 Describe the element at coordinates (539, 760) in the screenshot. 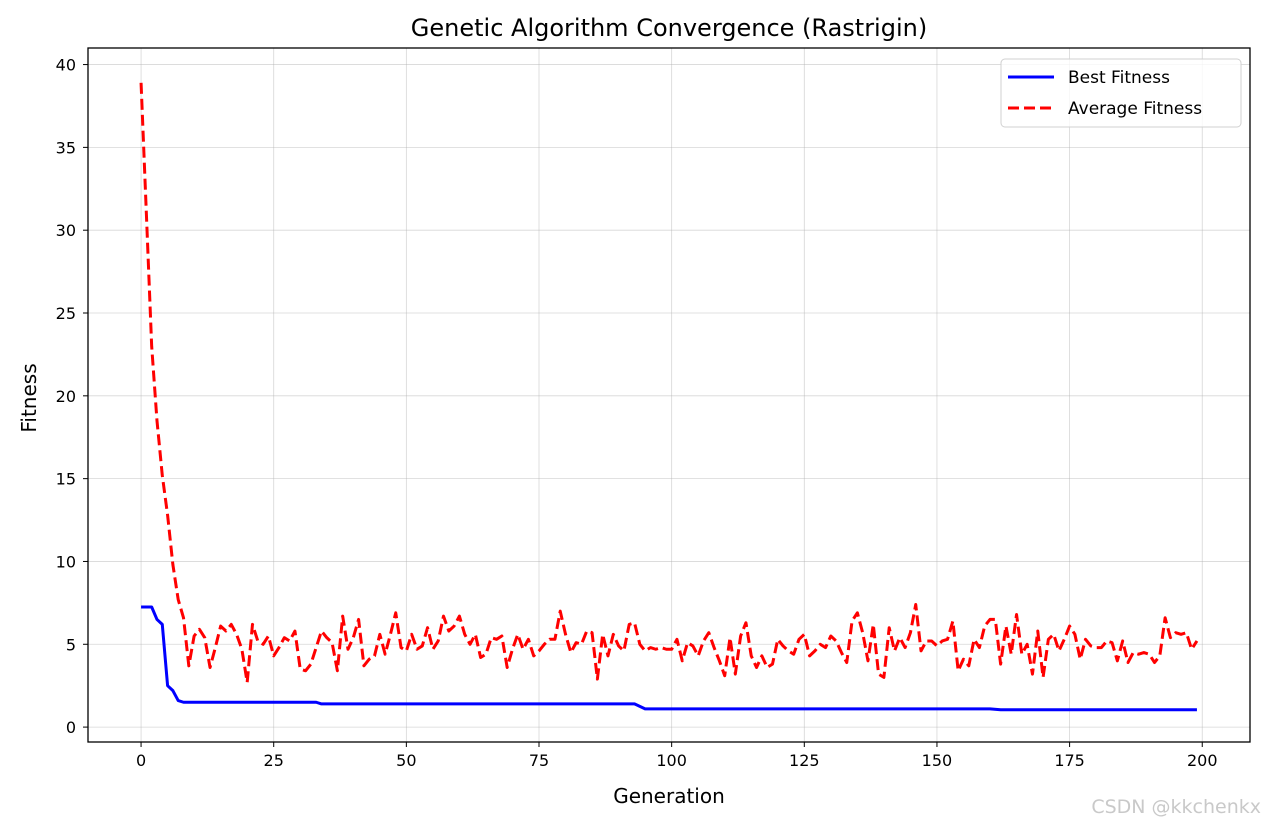

I see `x-tick-label: 75` at that location.